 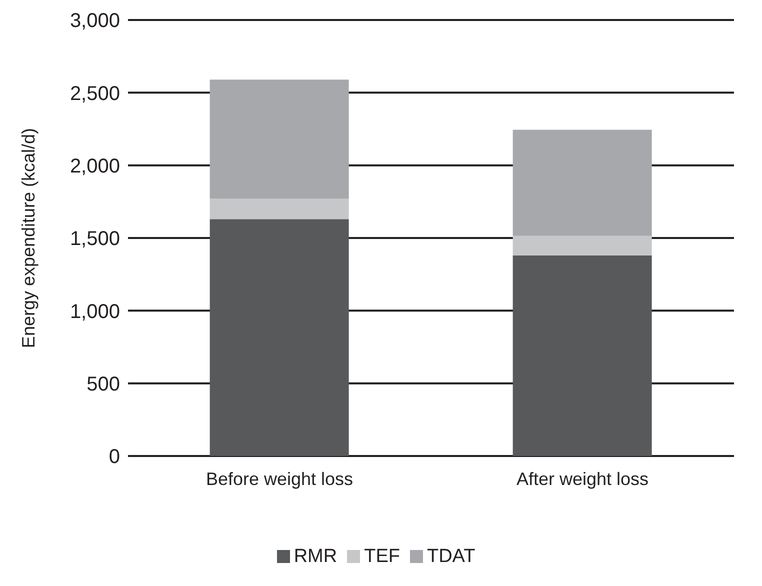 What do you see at coordinates (103, 384) in the screenshot?
I see `y-tick-label: 500` at bounding box center [103, 384].